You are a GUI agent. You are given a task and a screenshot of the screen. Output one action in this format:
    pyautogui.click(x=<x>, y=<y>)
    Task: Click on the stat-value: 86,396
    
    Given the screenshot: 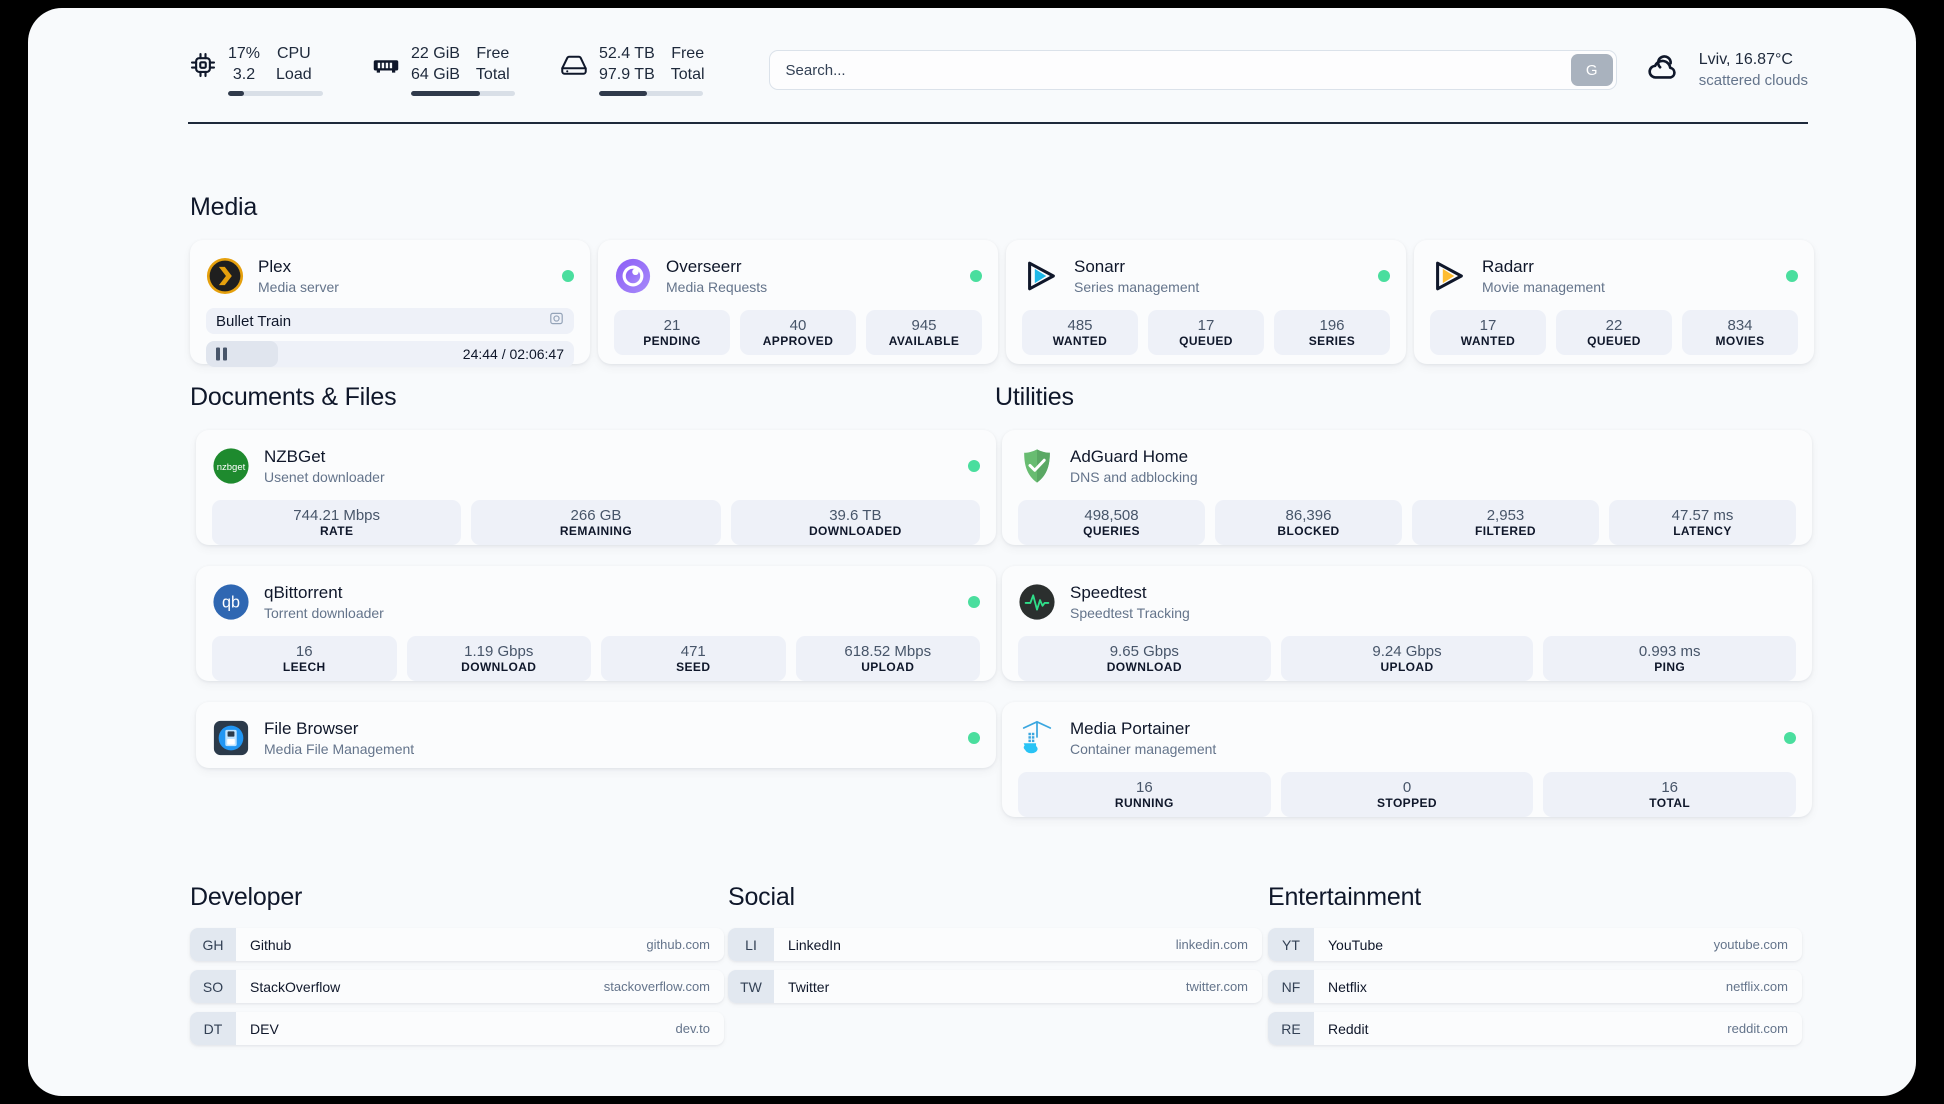 What is the action you would take?
    pyautogui.click(x=1308, y=515)
    